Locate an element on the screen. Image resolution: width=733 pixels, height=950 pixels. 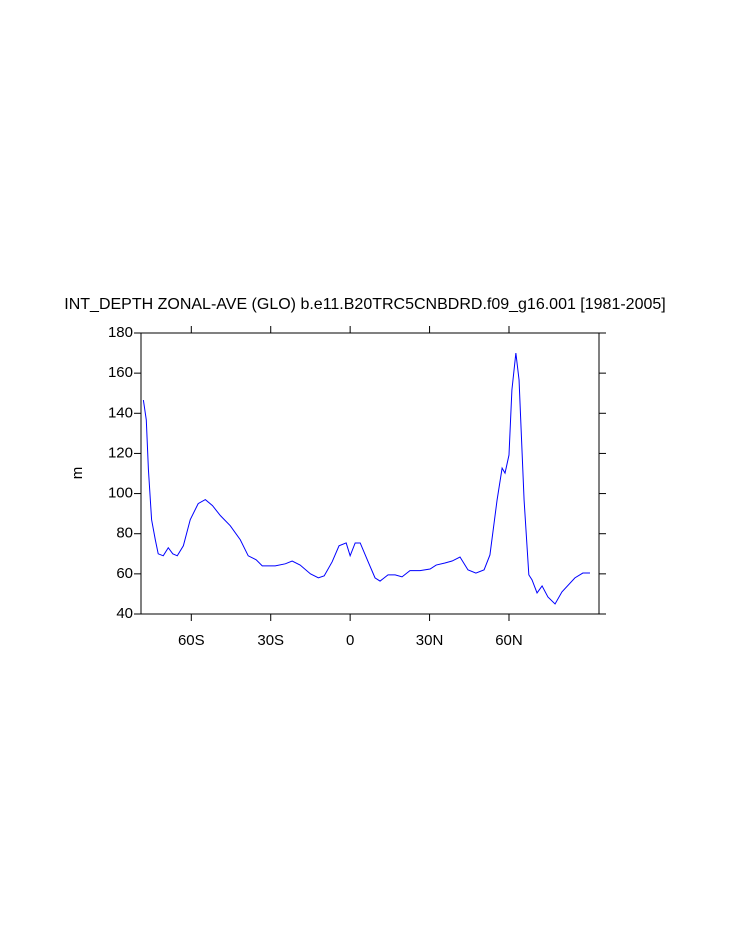
x-tick-label: 60N is located at coordinates (509, 640).